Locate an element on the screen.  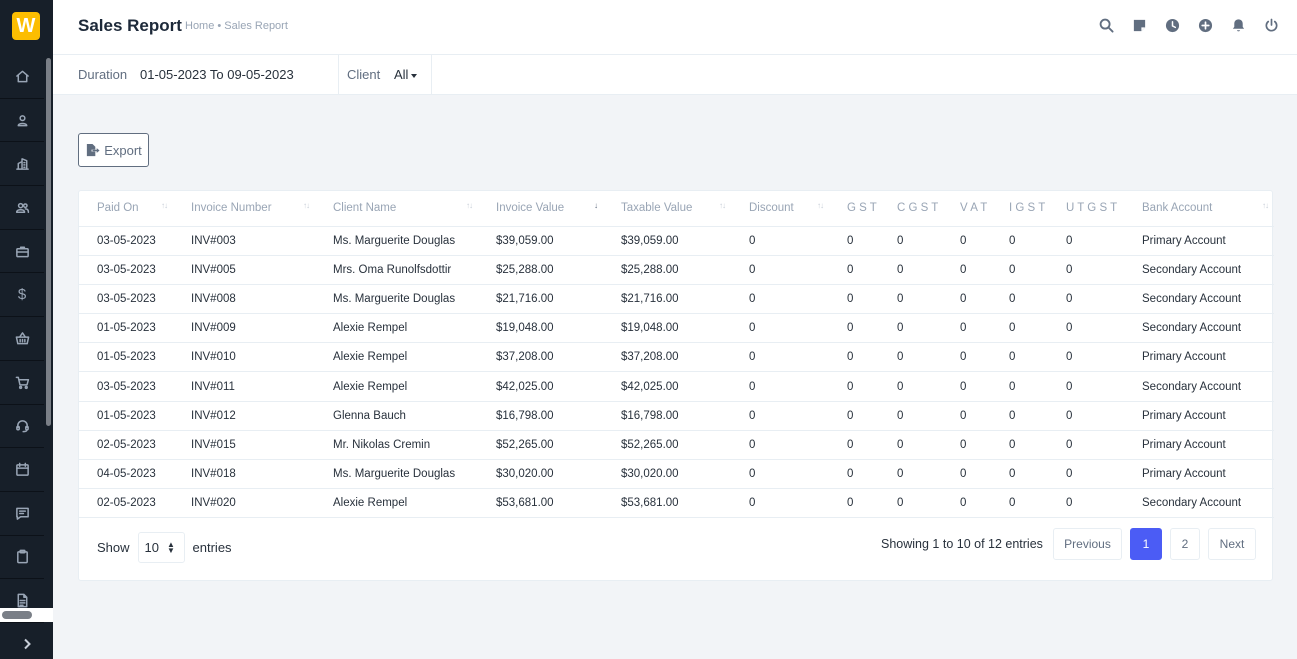
column-label: Client Name is located at coordinates (365, 208).